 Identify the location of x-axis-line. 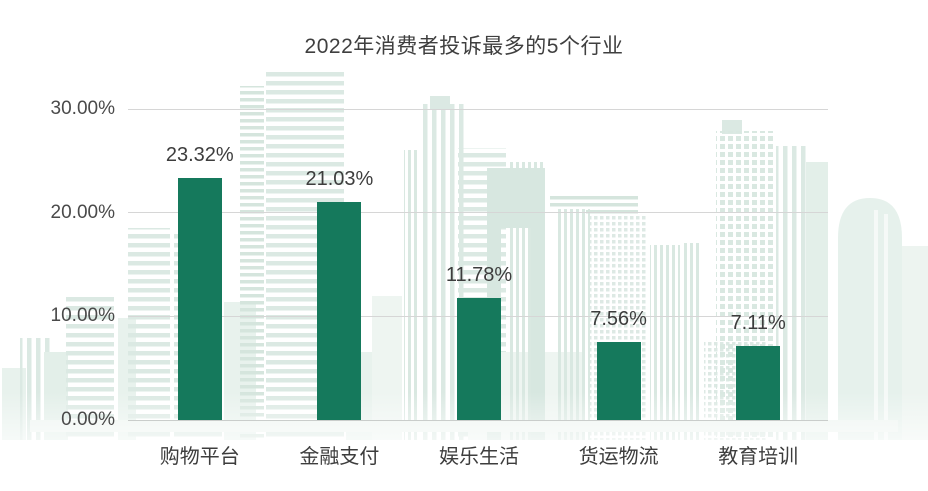
(478, 420).